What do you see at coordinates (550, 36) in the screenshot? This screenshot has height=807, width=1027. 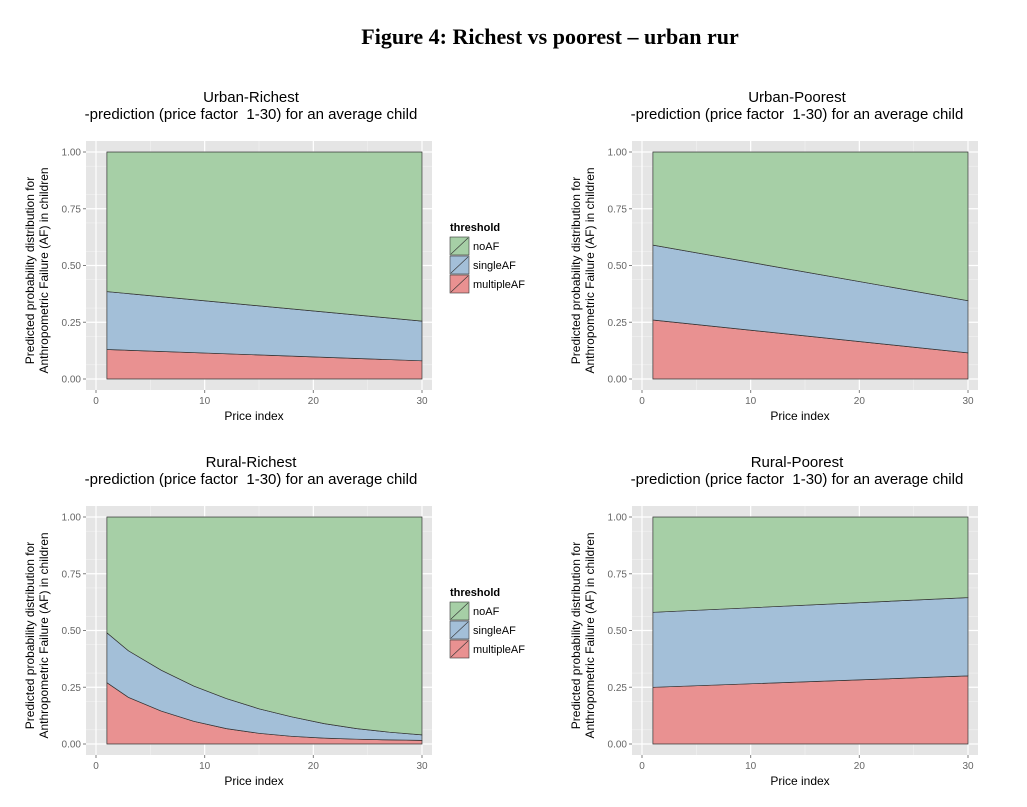 I see `figure-title: Figure 4: Richest vs poorest – urban rur` at bounding box center [550, 36].